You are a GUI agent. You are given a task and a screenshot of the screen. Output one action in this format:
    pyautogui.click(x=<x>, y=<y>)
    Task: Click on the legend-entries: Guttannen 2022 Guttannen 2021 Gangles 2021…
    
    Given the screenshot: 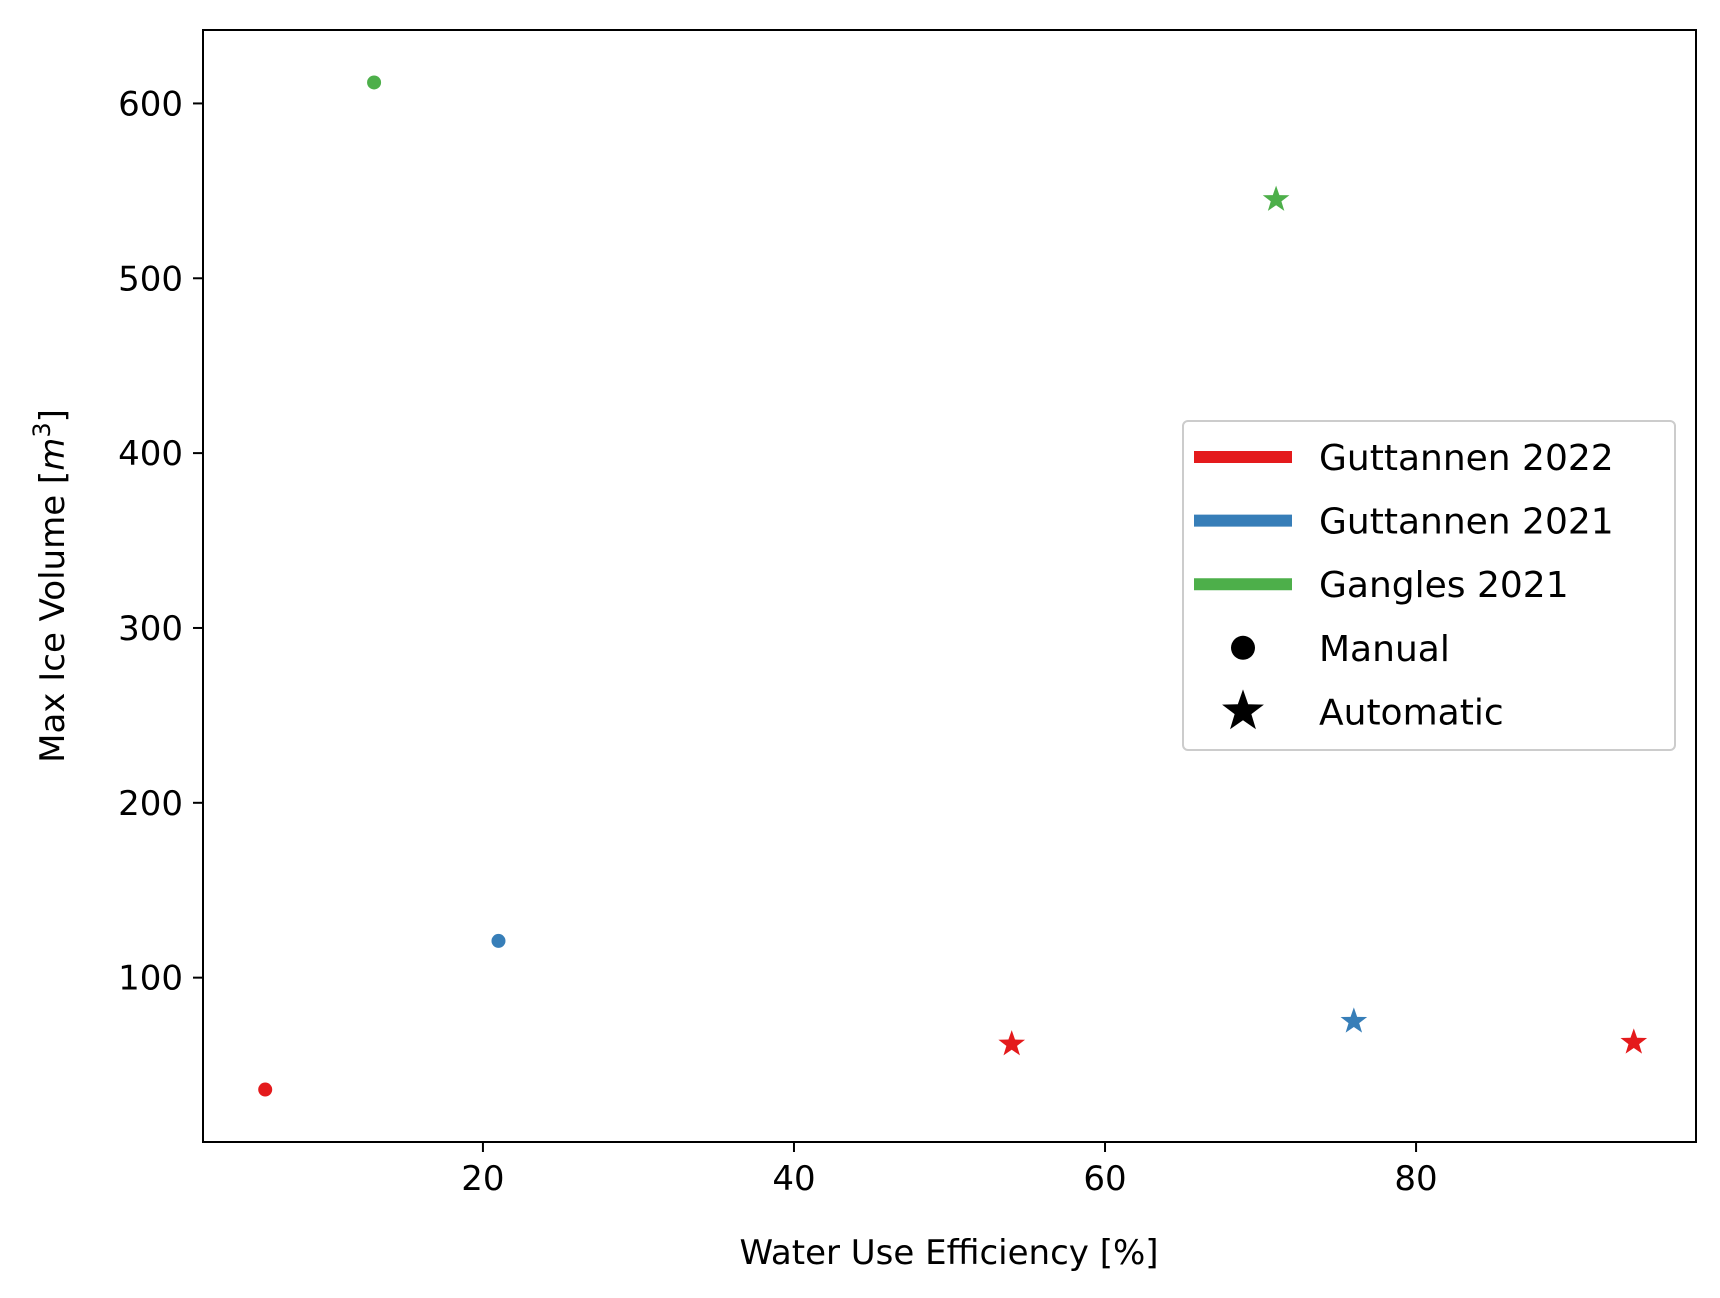 What is the action you would take?
    pyautogui.click(x=1404, y=585)
    